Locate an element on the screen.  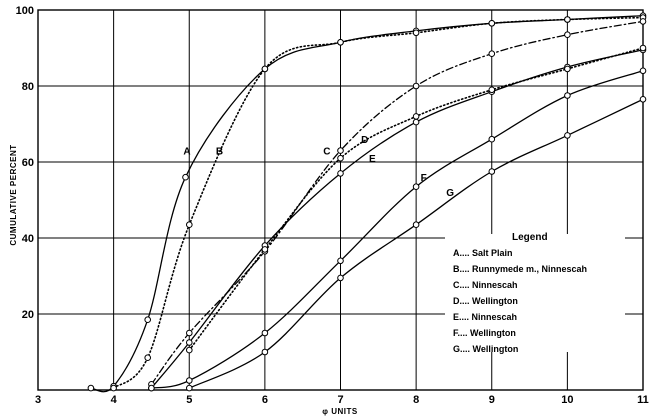
legend-entry-d: D.... Wellington is located at coordinates (485, 301).